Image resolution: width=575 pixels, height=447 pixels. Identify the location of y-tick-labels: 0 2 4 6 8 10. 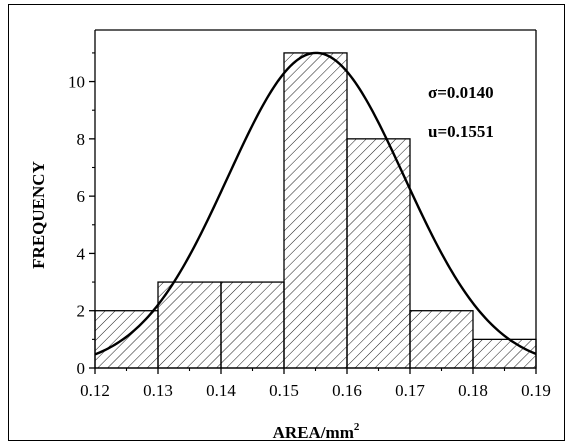
(81, 215).